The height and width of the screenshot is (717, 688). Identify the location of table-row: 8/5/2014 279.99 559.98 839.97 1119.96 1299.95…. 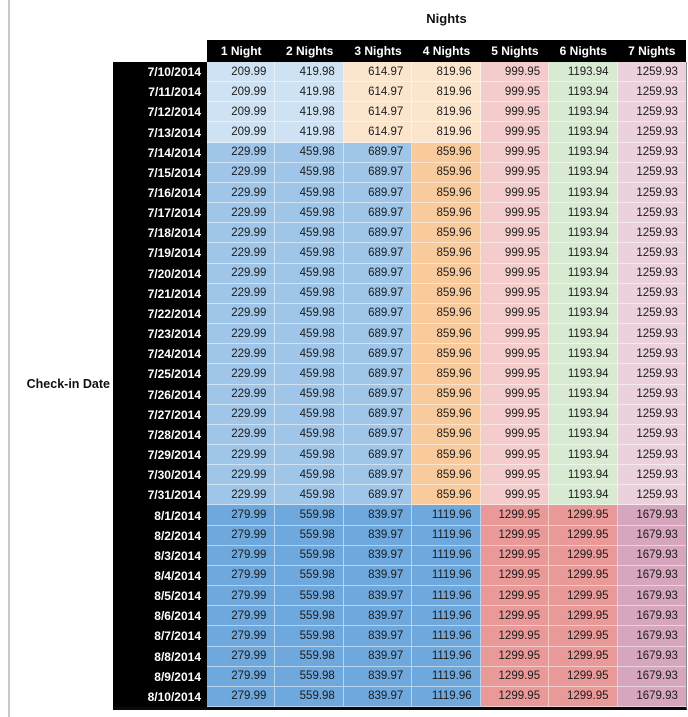
(399, 596).